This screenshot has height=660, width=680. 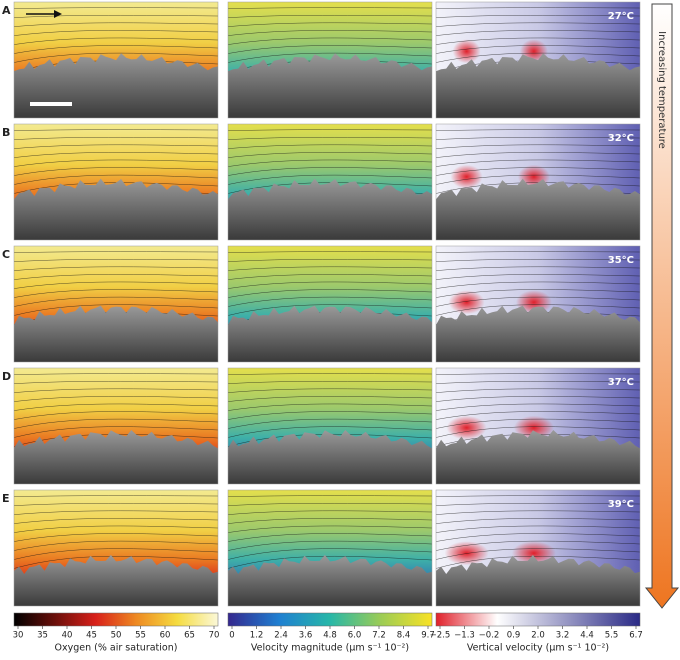 What do you see at coordinates (189, 636) in the screenshot?
I see `colorbar-tick-label: 65` at bounding box center [189, 636].